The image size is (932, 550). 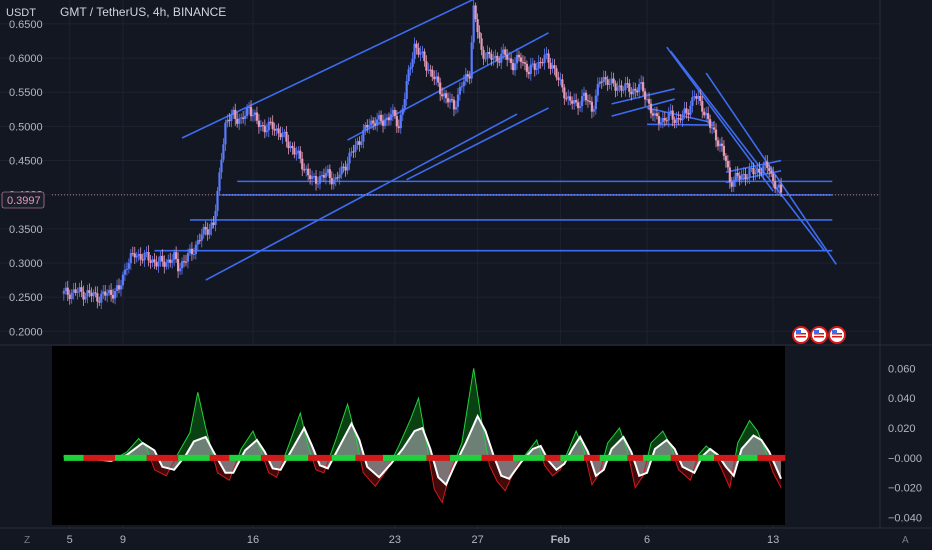 What do you see at coordinates (902, 369) in the screenshot?
I see `oscillator-tick-label: 0.060` at bounding box center [902, 369].